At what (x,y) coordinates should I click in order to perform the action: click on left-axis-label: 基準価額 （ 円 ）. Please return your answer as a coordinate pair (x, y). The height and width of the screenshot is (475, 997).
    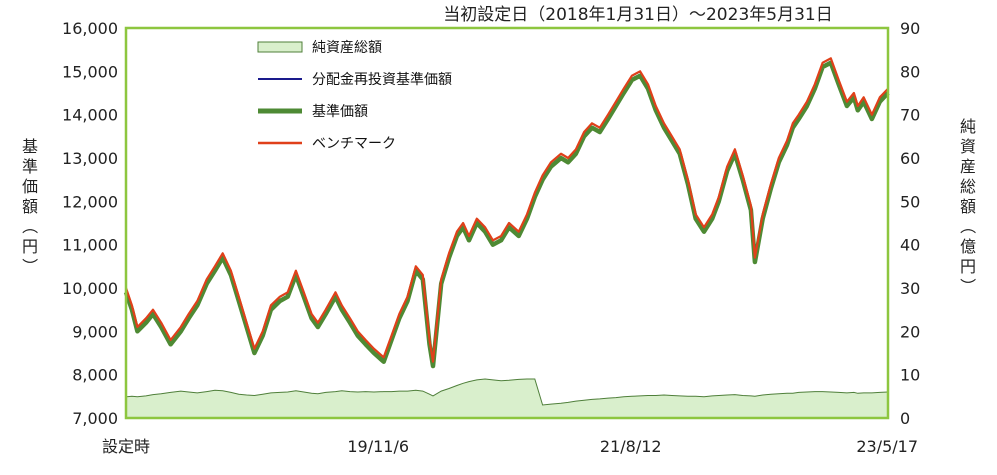
    Looking at the image, I should click on (29, 205).